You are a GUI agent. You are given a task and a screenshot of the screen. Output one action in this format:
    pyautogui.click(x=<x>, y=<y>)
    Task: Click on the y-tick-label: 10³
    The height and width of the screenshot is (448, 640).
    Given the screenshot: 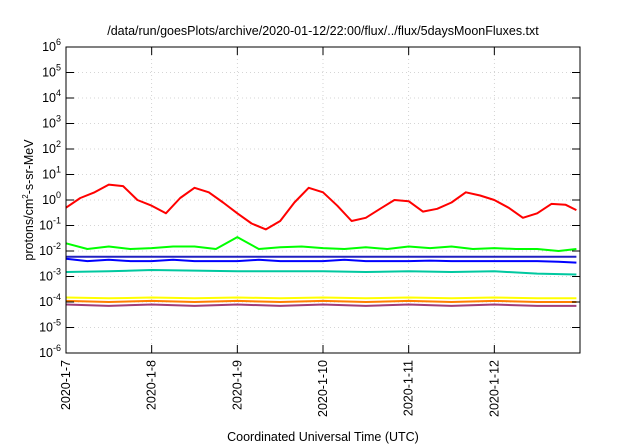 What is the action you would take?
    pyautogui.click(x=51, y=122)
    